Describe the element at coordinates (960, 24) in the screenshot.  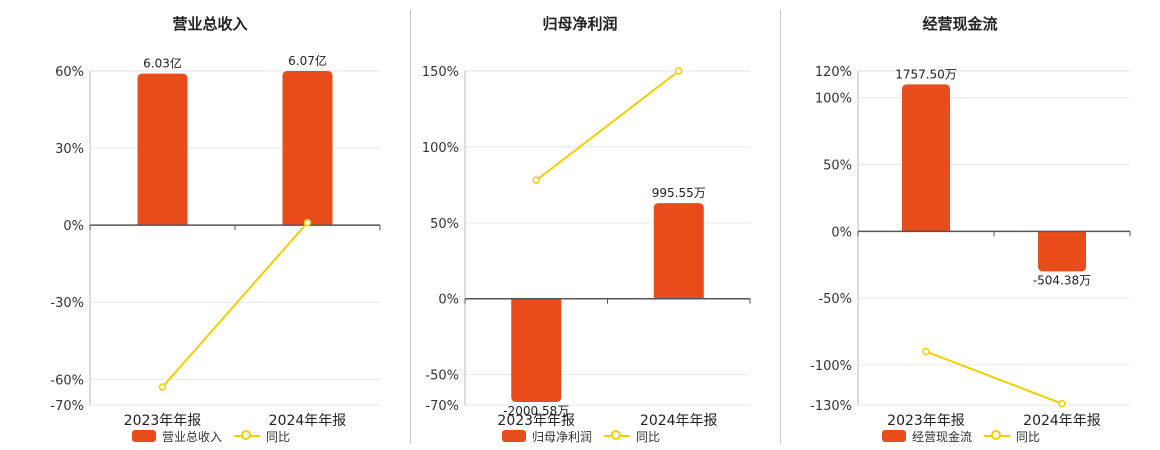
I see `chart-title-cash-flow: 经营现金流` at that location.